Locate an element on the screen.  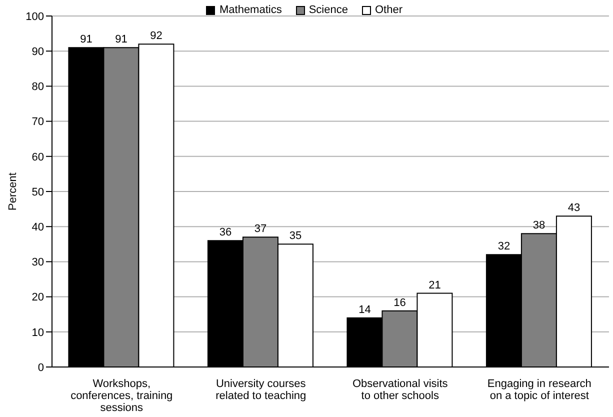
data-label: 92 is located at coordinates (156, 36).